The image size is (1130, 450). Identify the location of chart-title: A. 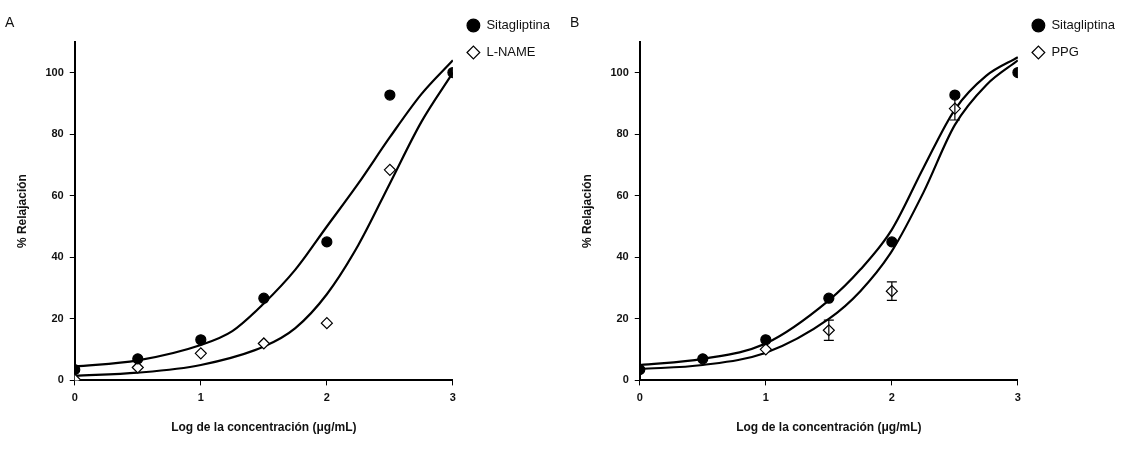
(10, 22).